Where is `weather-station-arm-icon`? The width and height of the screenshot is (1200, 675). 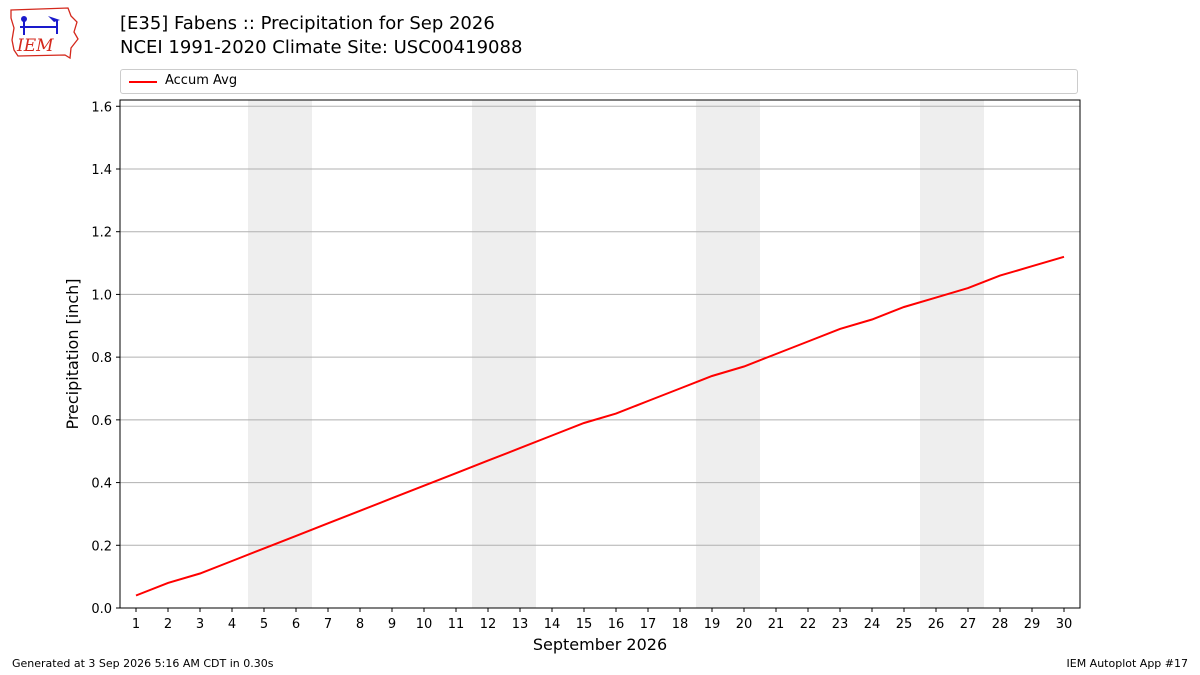
weather-station-arm-icon is located at coordinates (39, 27).